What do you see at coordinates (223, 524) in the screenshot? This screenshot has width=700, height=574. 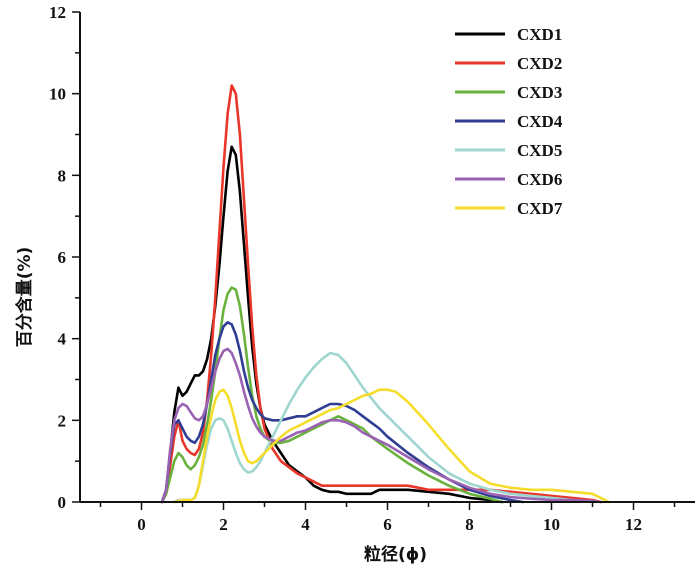 I see `x-tick-label: 2` at bounding box center [223, 524].